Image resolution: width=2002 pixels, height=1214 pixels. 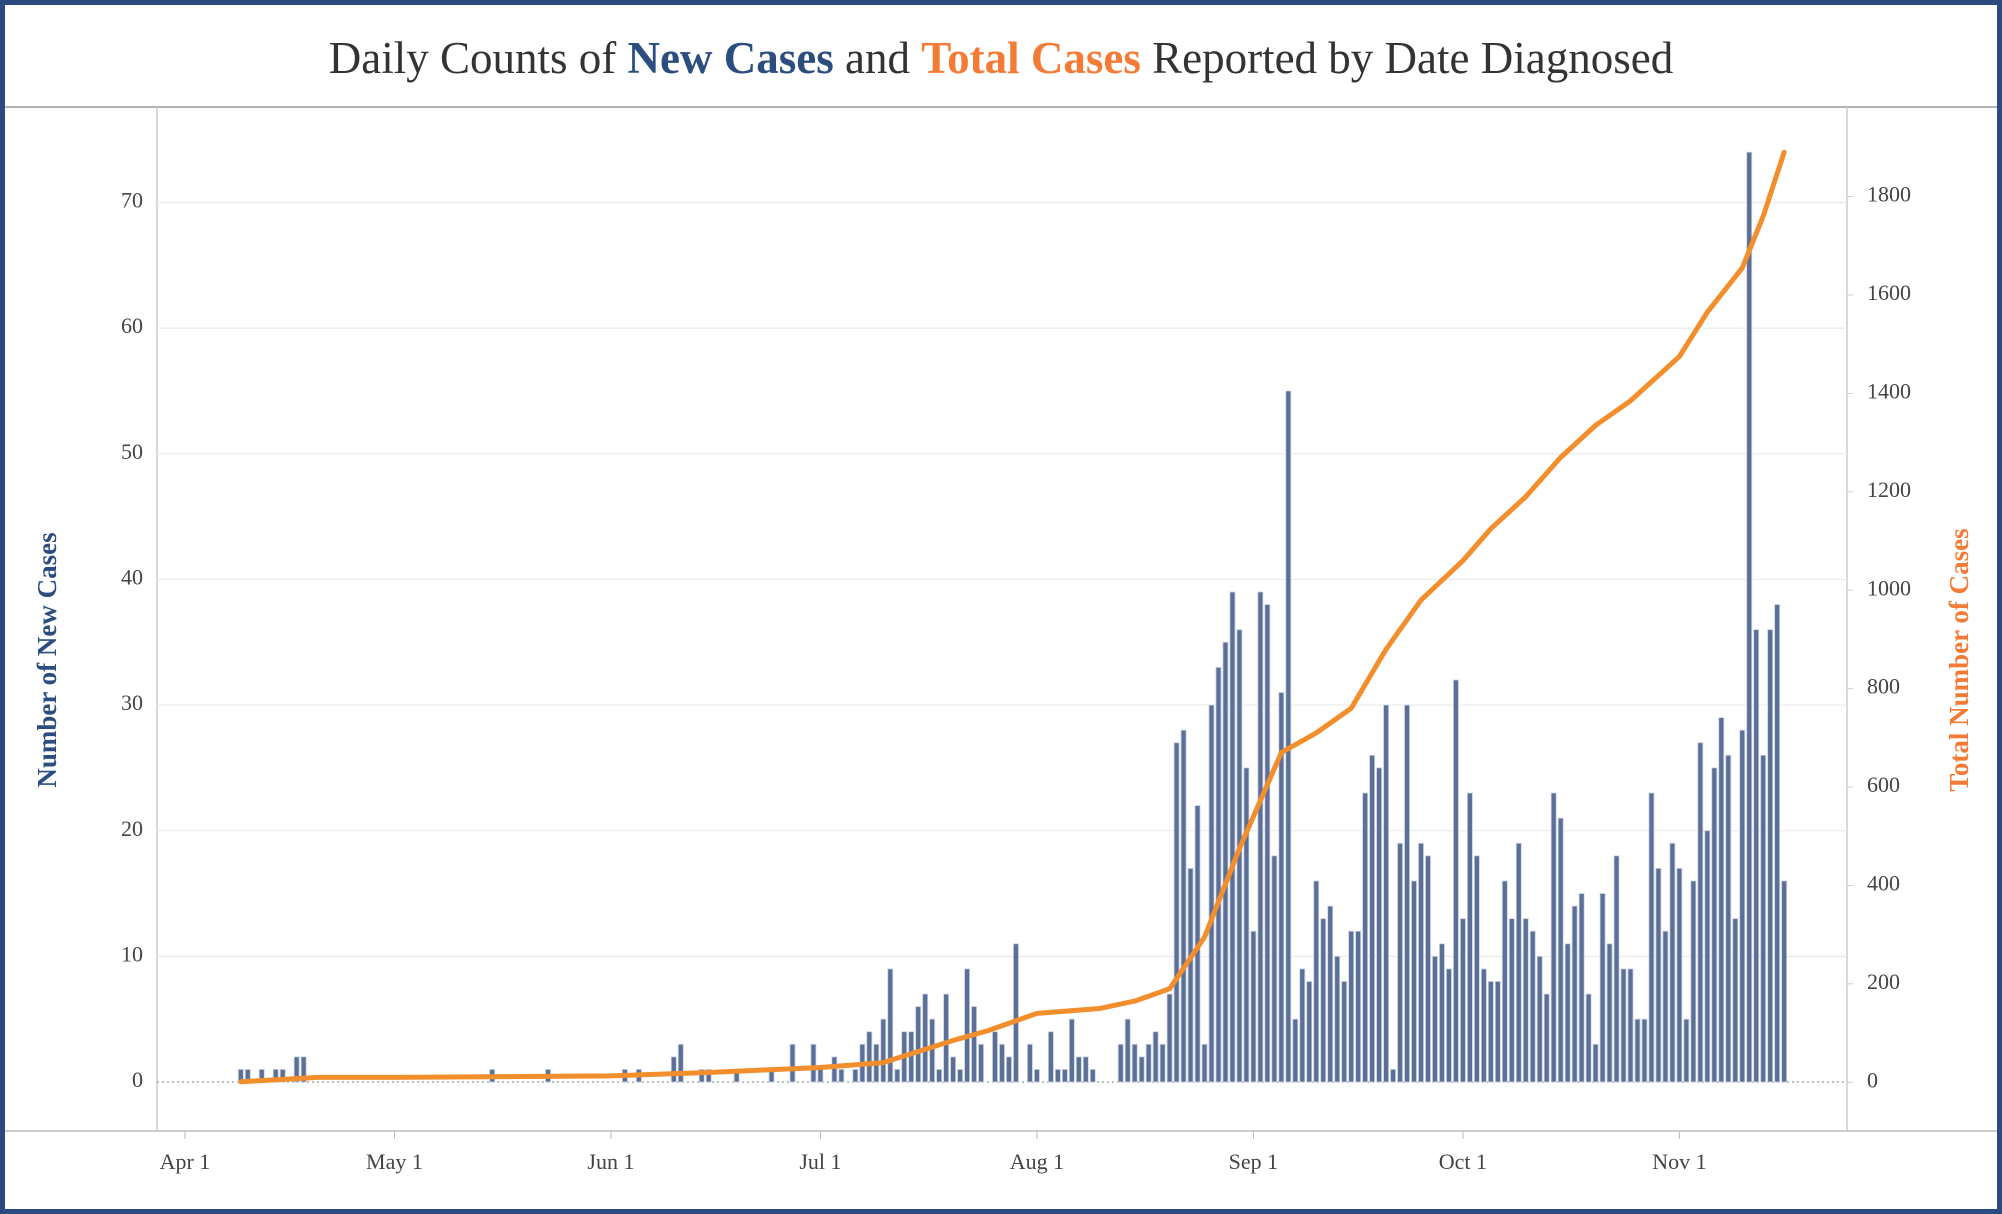 I want to click on y-tick-label: 50, so click(x=132, y=451).